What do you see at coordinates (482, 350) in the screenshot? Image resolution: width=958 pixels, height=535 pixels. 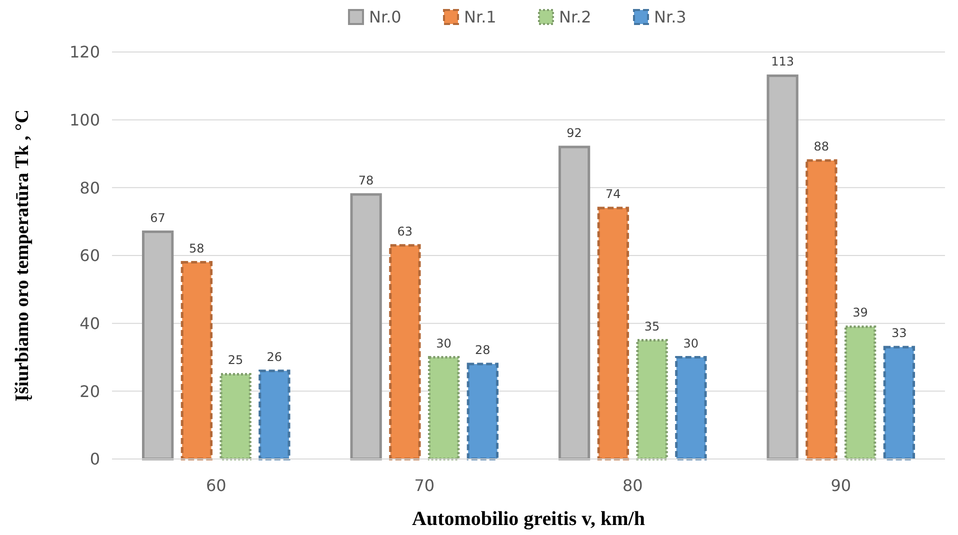 I see `data-label: 28` at bounding box center [482, 350].